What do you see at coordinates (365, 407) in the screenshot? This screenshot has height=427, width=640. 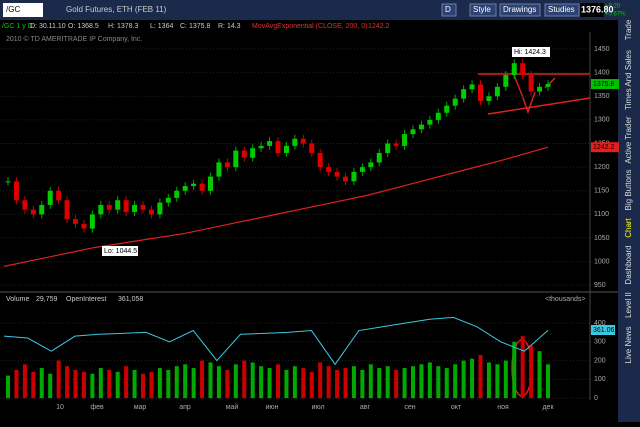 I see `x-tick-label: авг` at bounding box center [365, 407].